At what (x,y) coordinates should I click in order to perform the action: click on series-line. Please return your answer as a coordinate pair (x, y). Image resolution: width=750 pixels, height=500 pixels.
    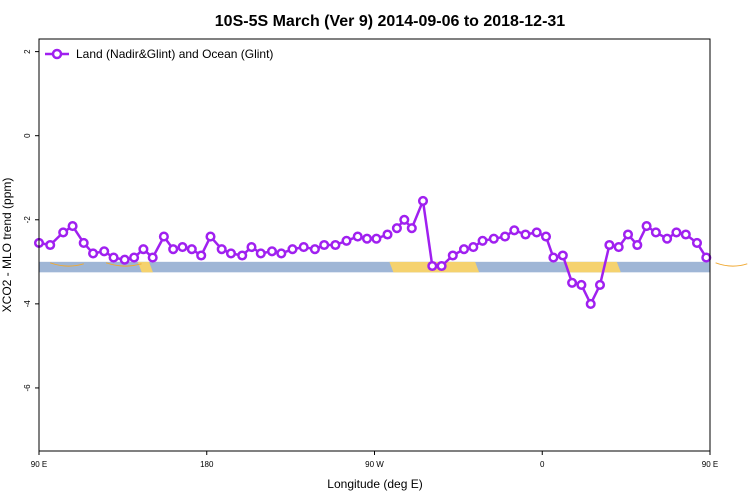
    Looking at the image, I should click on (551, 252).